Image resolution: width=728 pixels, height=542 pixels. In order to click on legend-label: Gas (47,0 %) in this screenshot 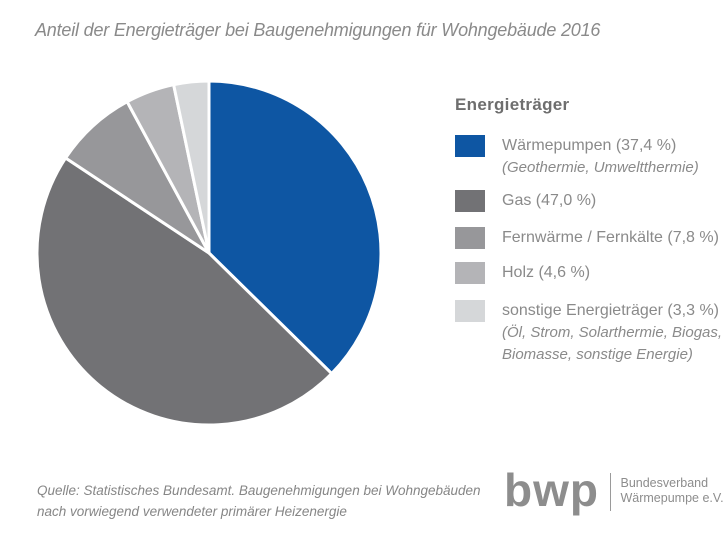, I will do `click(549, 200)`.